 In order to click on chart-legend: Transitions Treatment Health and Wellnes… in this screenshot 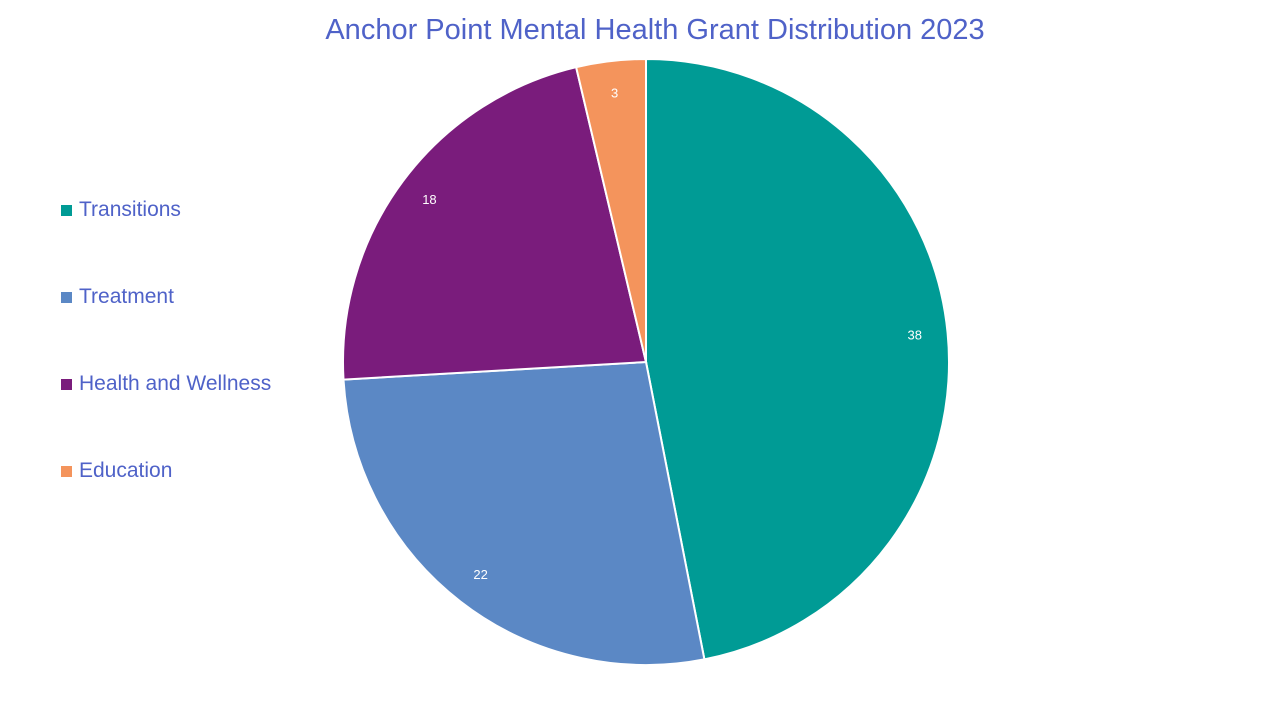, I will do `click(166, 370)`.